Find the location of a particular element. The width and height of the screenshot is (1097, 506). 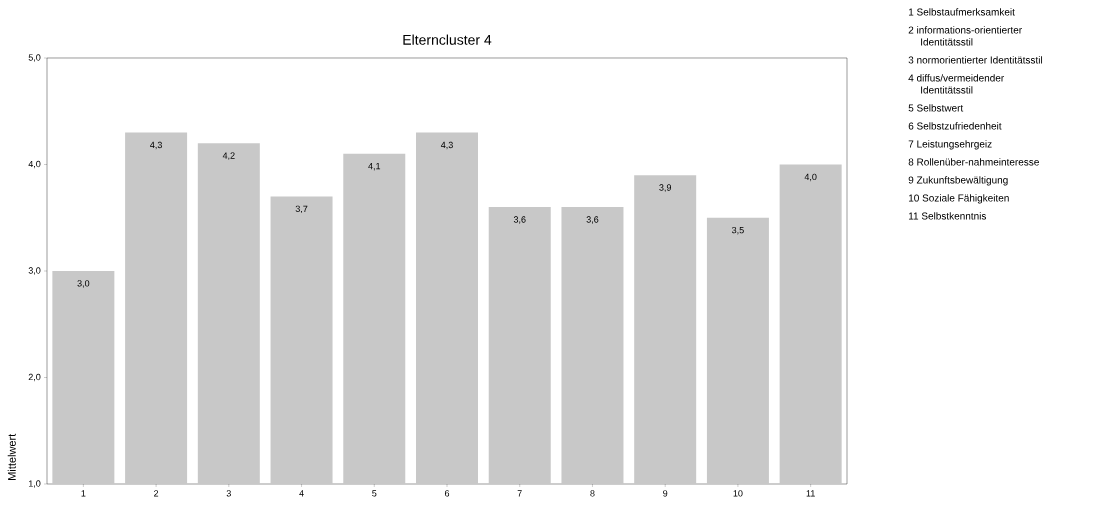

y-tick-label: 5,0 is located at coordinates (34, 58).